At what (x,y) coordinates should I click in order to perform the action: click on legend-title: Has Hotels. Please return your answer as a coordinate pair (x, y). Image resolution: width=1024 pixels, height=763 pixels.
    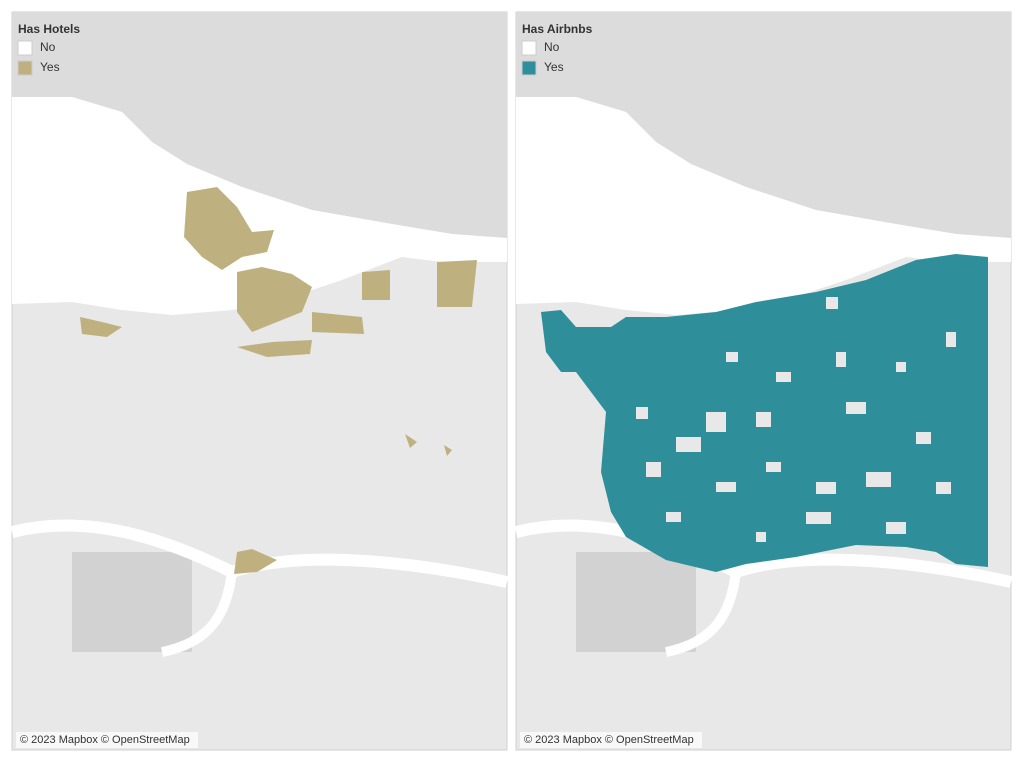
    Looking at the image, I should click on (49, 29).